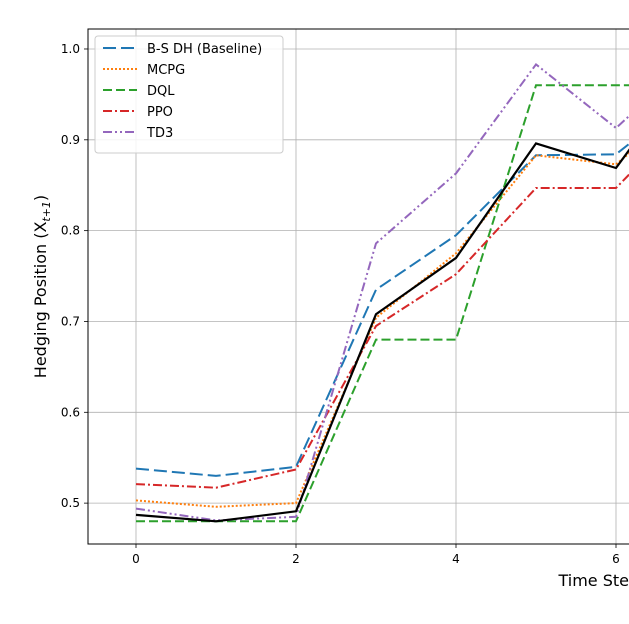  Describe the element at coordinates (159, 133) in the screenshot. I see `legend-label: TD3` at that location.